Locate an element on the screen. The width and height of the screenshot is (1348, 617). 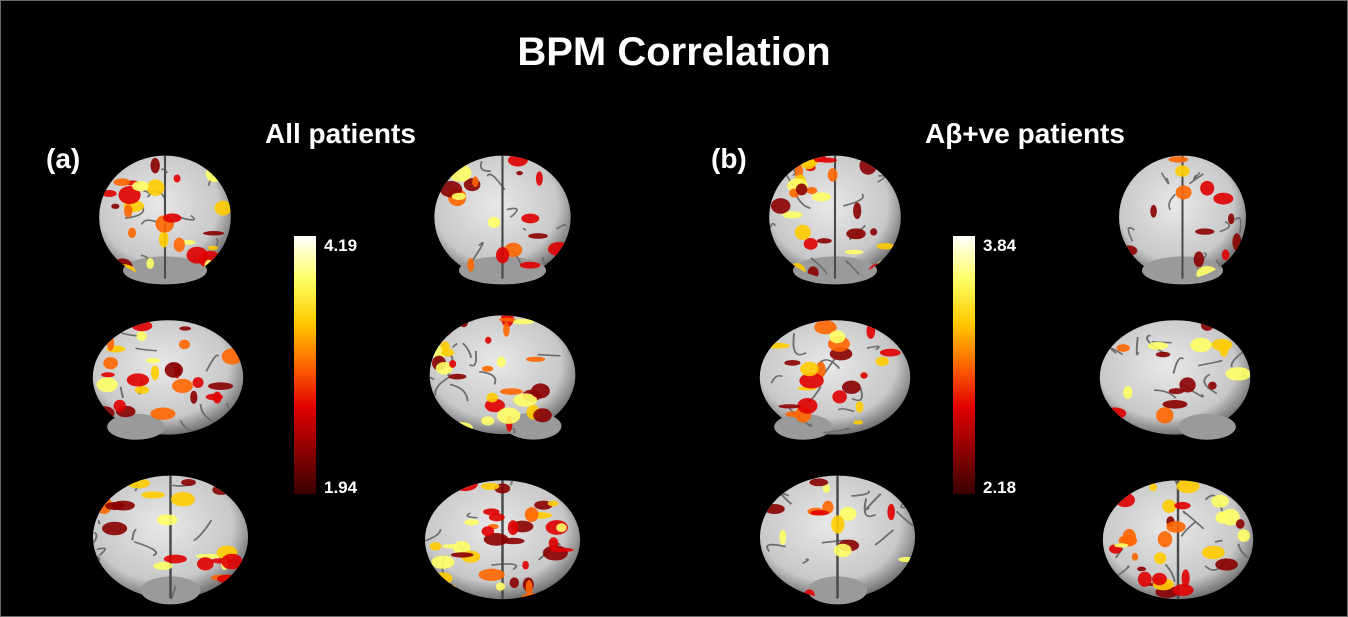
panel-a-scale-min: 1.94 is located at coordinates (341, 487).